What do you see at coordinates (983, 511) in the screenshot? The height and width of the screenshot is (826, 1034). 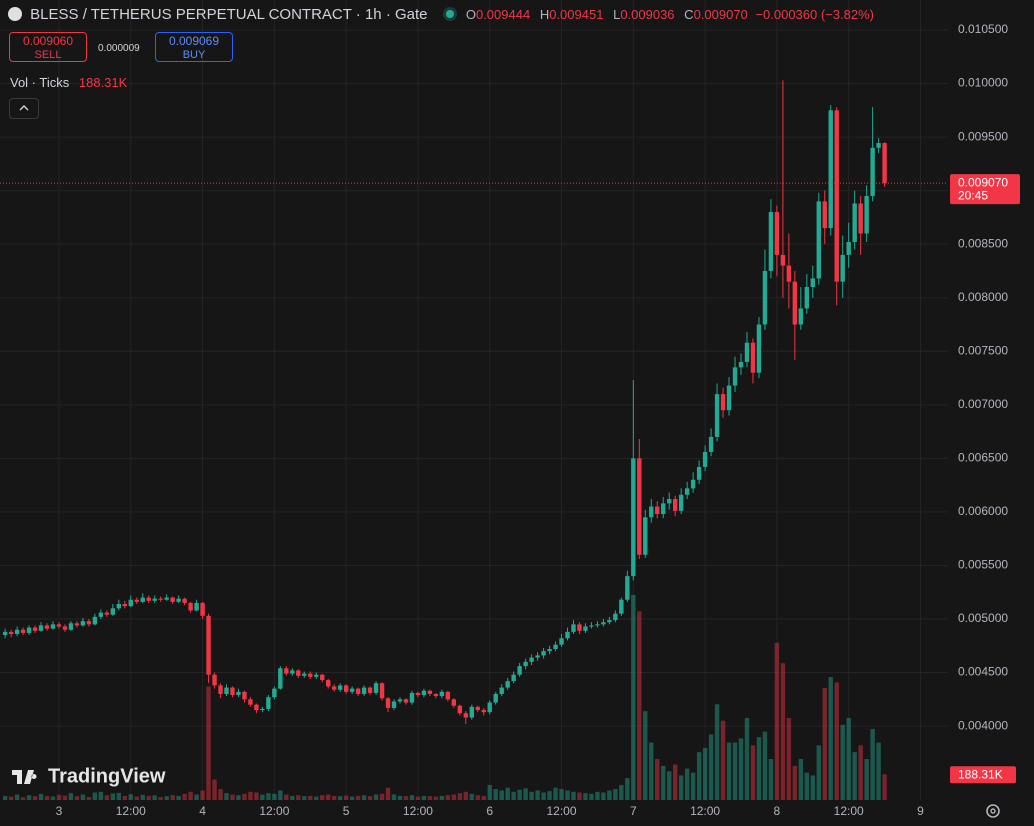 I see `y-tick-label: 0.006000` at bounding box center [983, 511].